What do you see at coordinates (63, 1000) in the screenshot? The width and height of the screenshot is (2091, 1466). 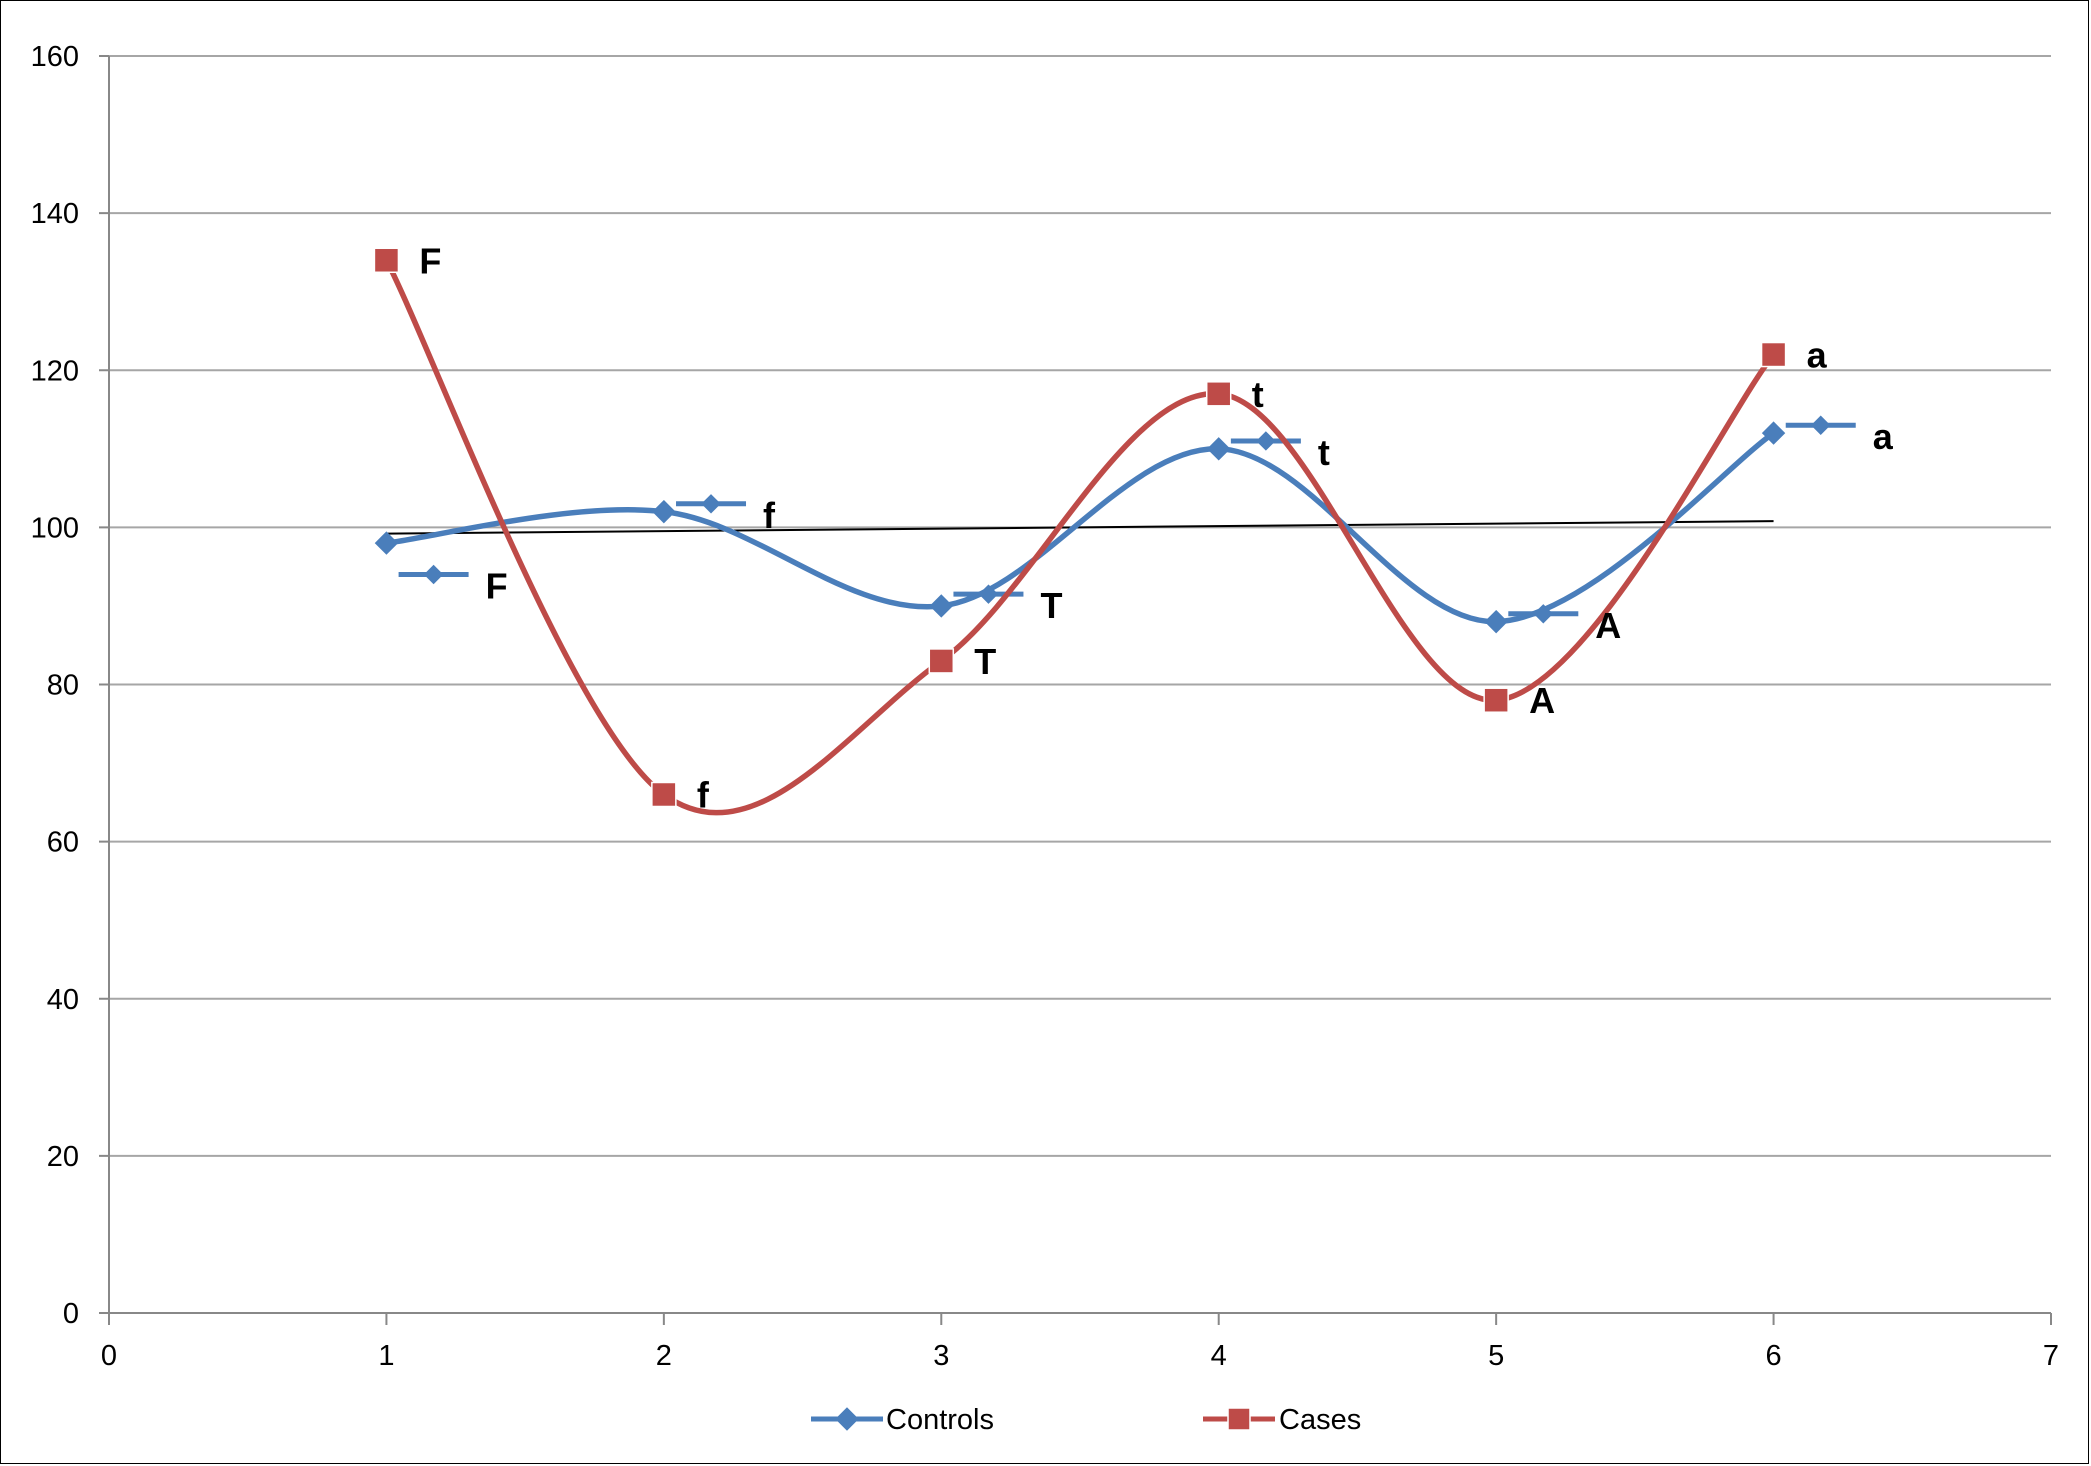 I see `y-tick-label: 40` at bounding box center [63, 1000].